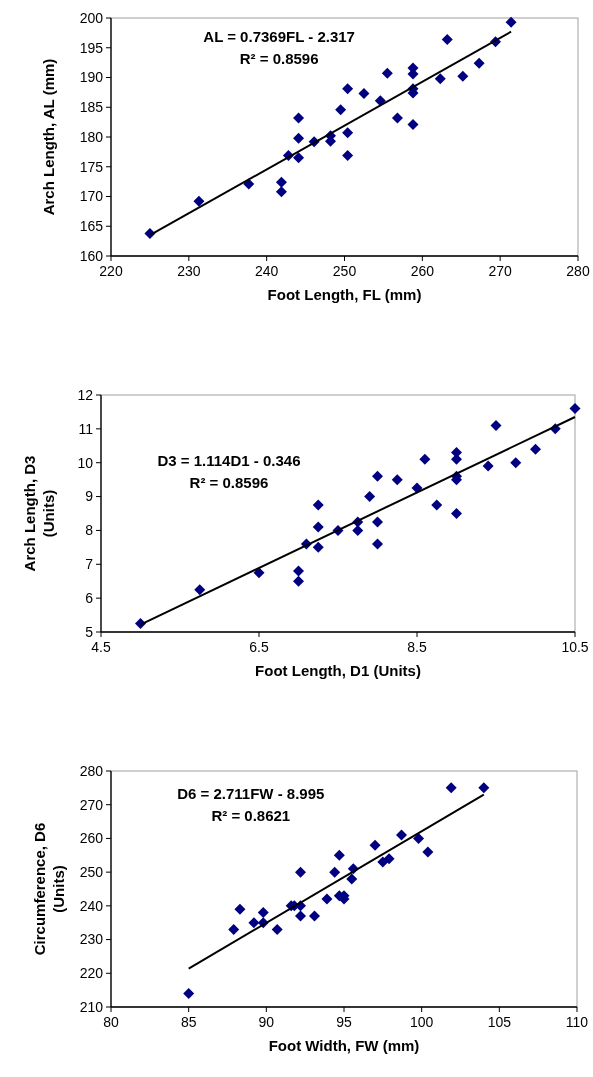 This screenshot has height=1077, width=593. Describe the element at coordinates (91, 973) in the screenshot. I see `y-tick-label: 220` at that location.